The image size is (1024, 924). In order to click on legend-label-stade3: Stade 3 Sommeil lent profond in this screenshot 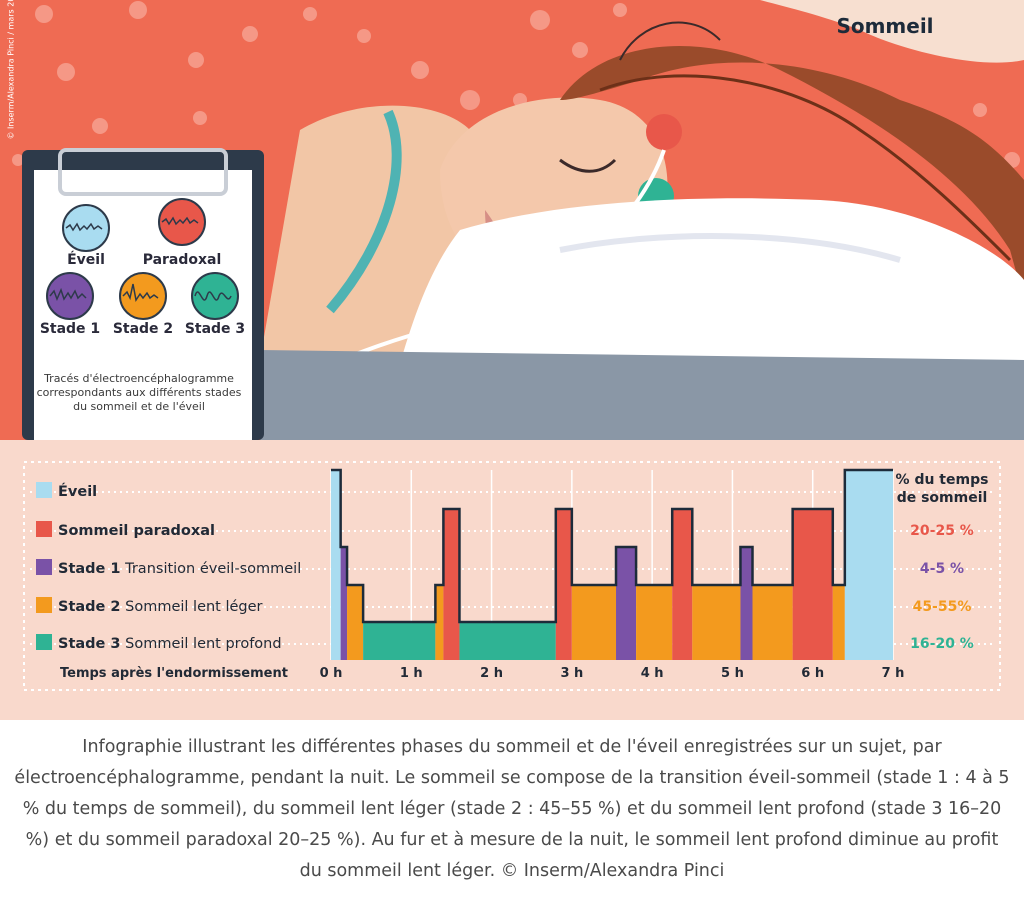, I will do `click(170, 644)`.